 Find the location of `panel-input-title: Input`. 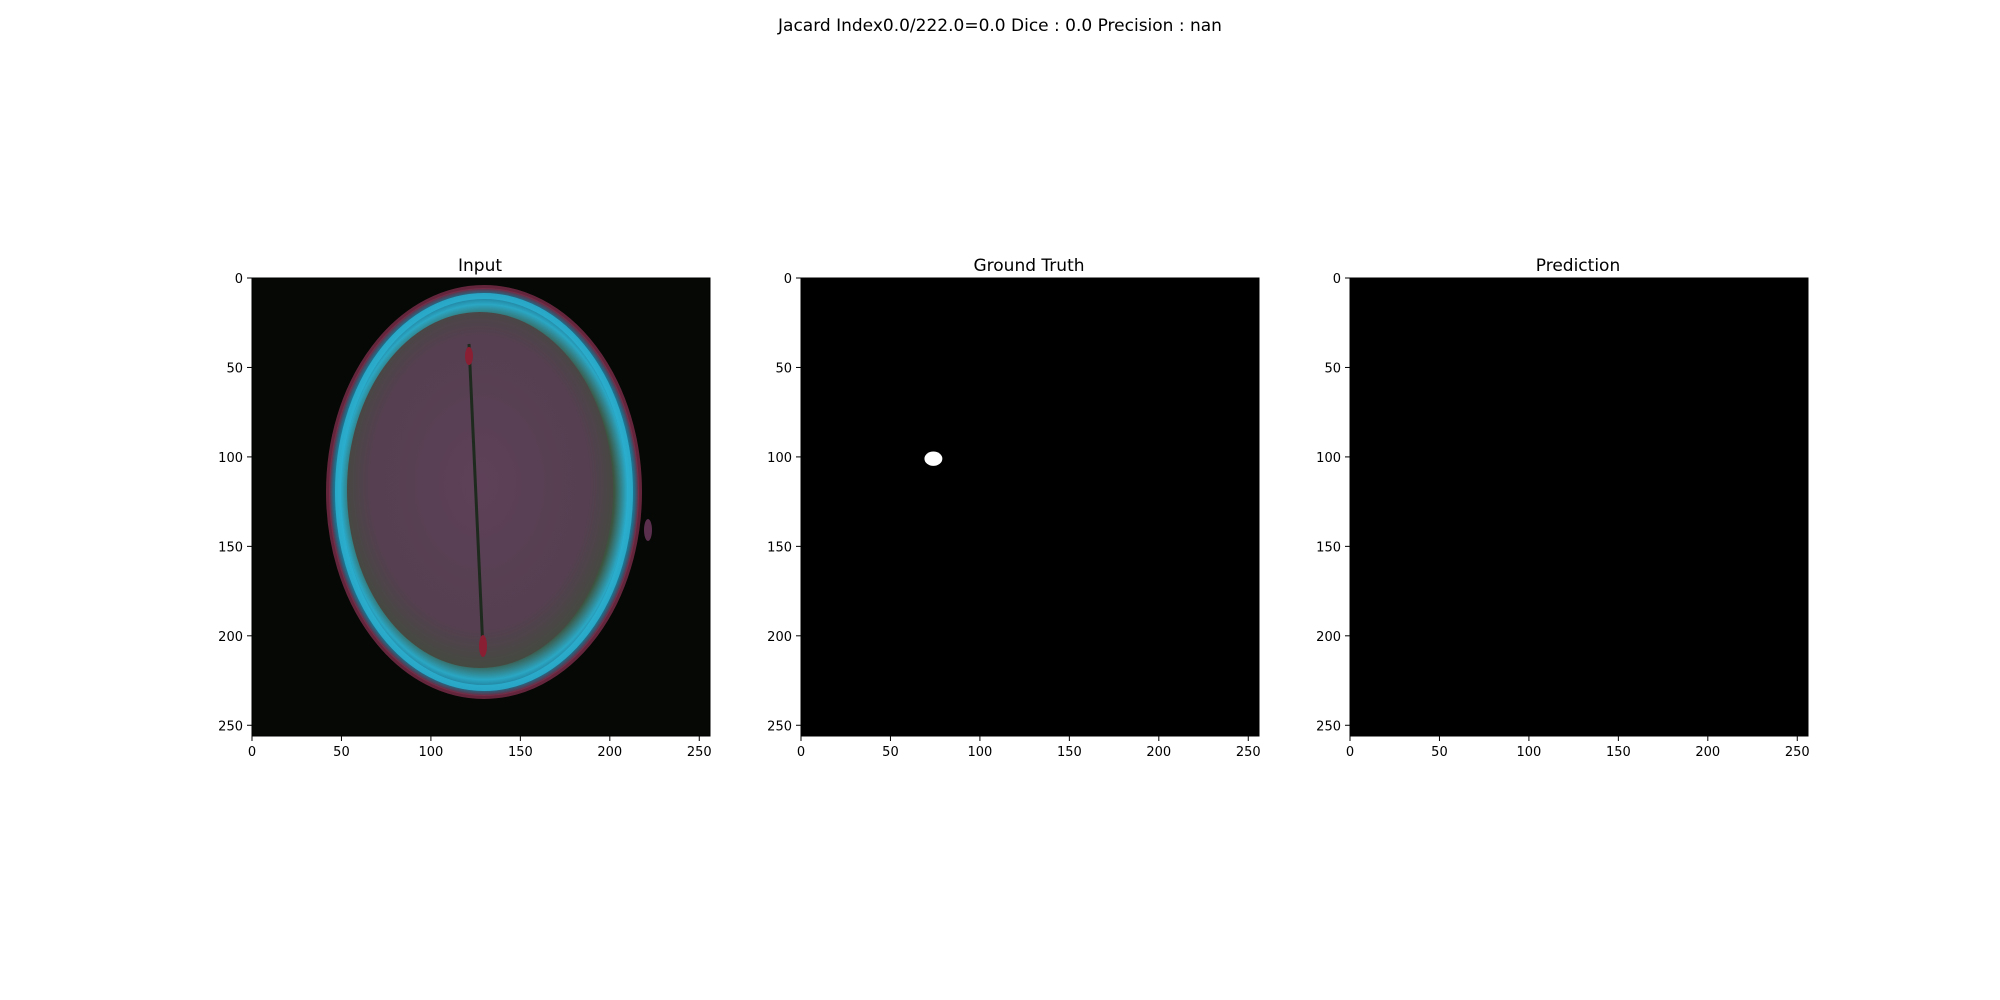

panel-input-title: Input is located at coordinates (480, 266).